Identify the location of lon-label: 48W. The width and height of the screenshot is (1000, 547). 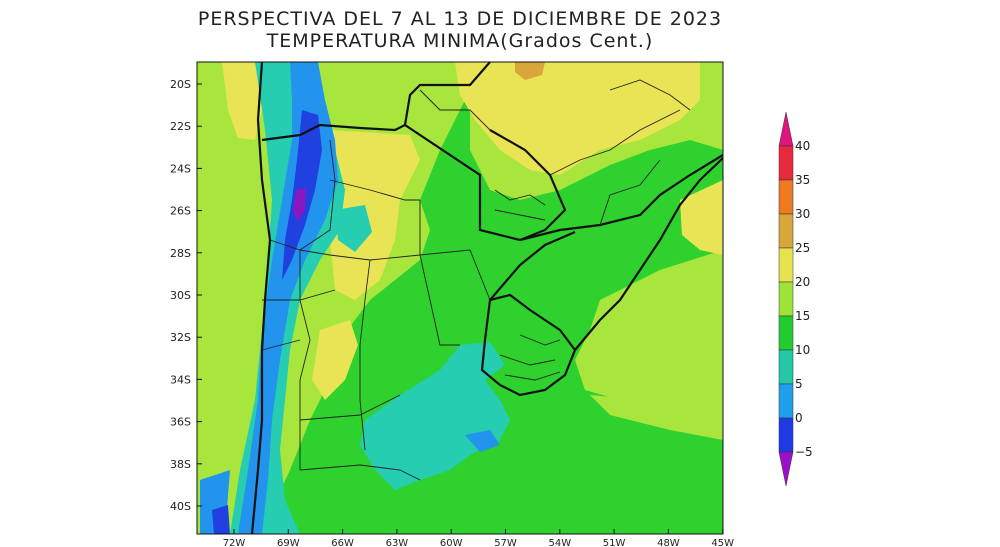
(668, 542).